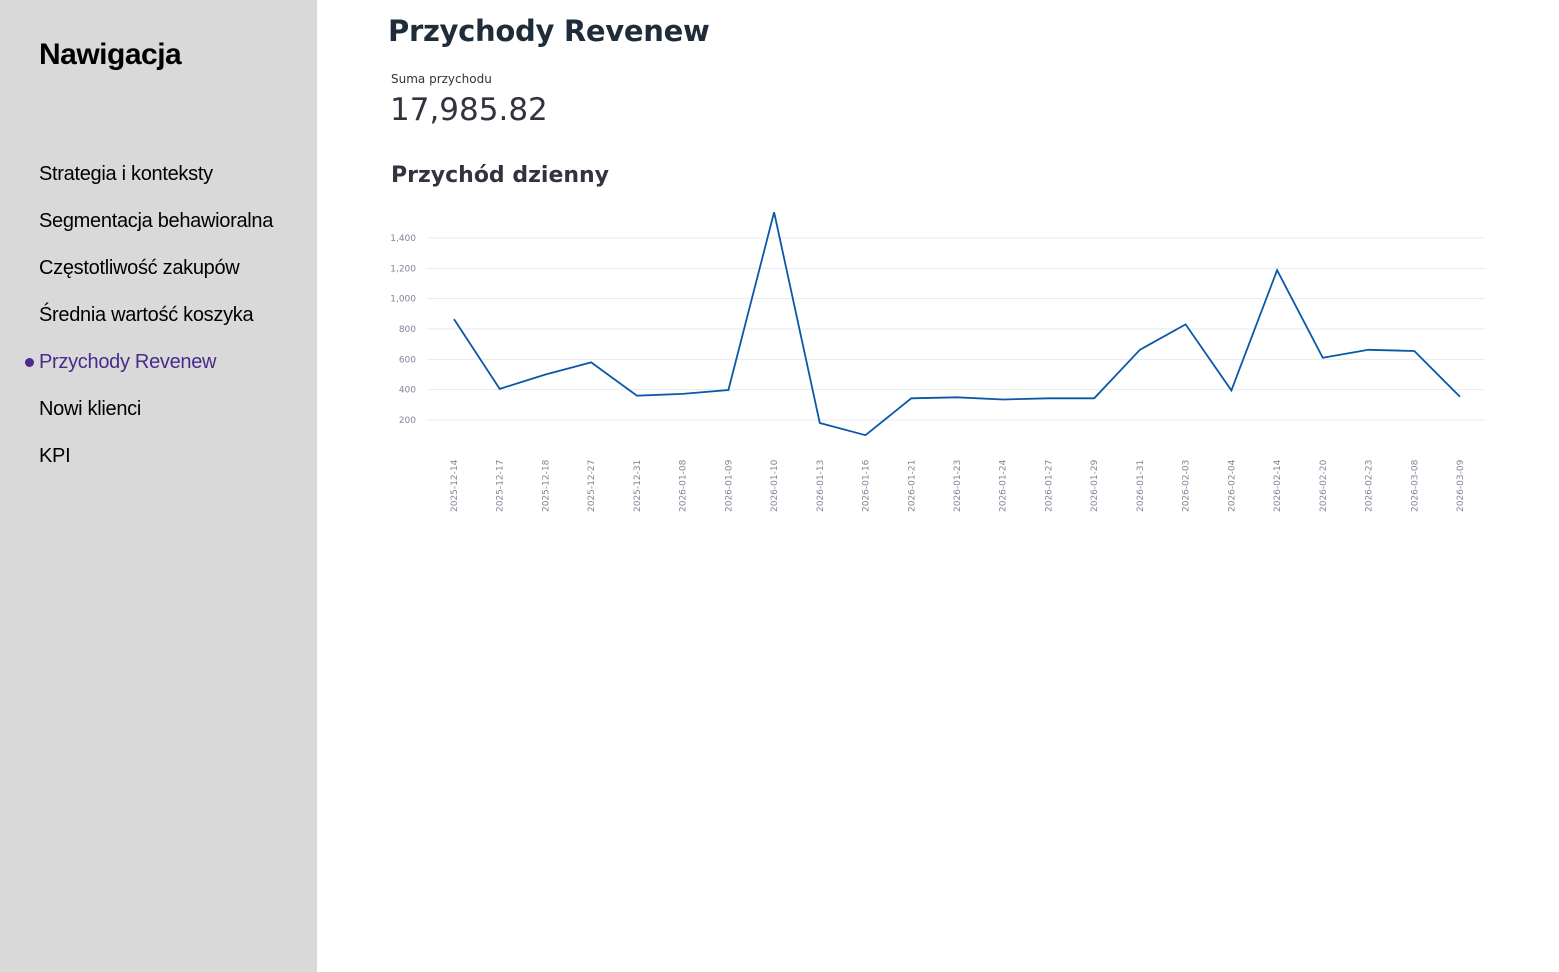 This screenshot has height=972, width=1559. I want to click on x-tick-label: 2025-12-17, so click(501, 486).